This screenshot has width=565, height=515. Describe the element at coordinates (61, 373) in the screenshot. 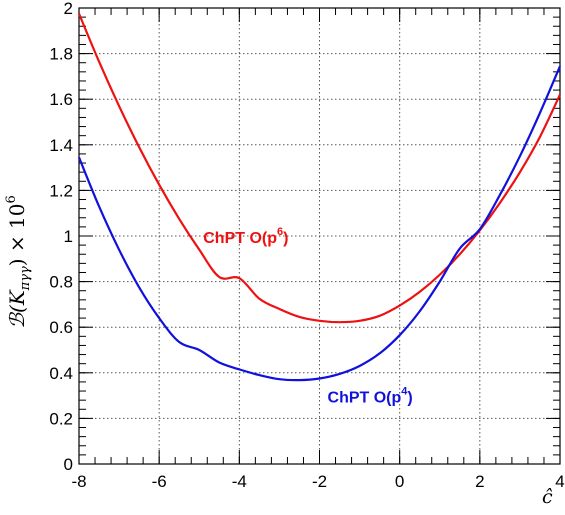

I see `y-tick-label: 0.4` at that location.